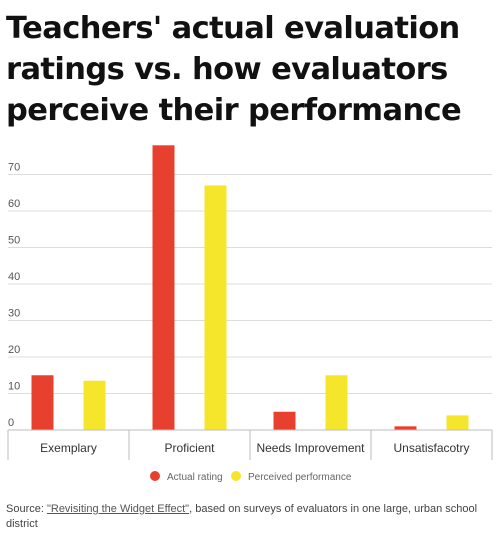 This screenshot has height=537, width=500. Describe the element at coordinates (14, 277) in the screenshot. I see `y-tick-label: 40` at that location.